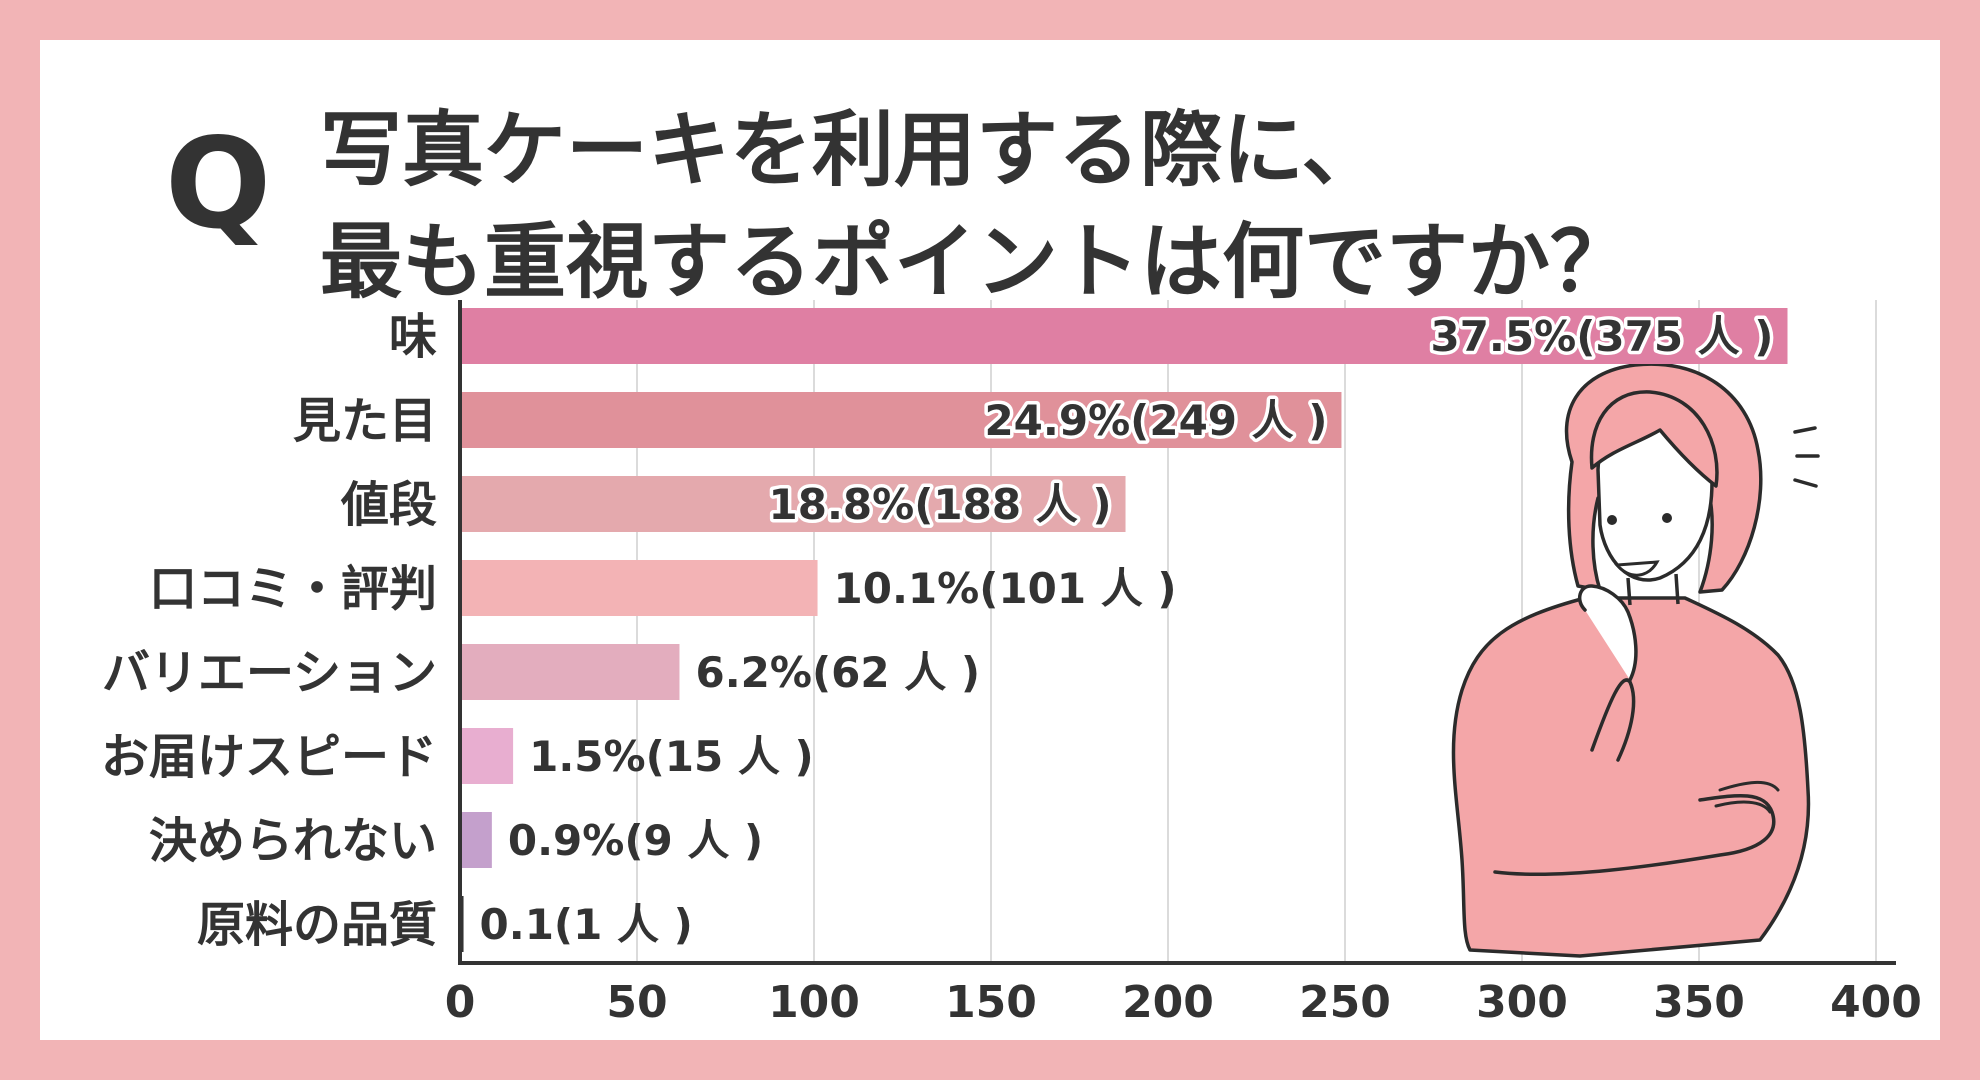 This screenshot has height=1080, width=1980. I want to click on category-label: 原料の品質, so click(317, 925).